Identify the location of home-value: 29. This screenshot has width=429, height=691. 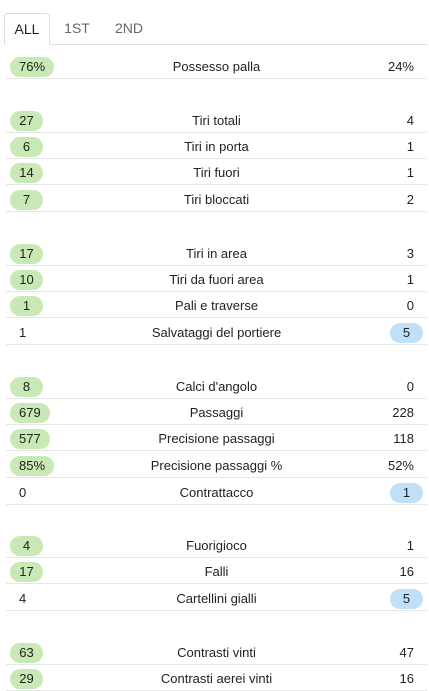
(26, 679).